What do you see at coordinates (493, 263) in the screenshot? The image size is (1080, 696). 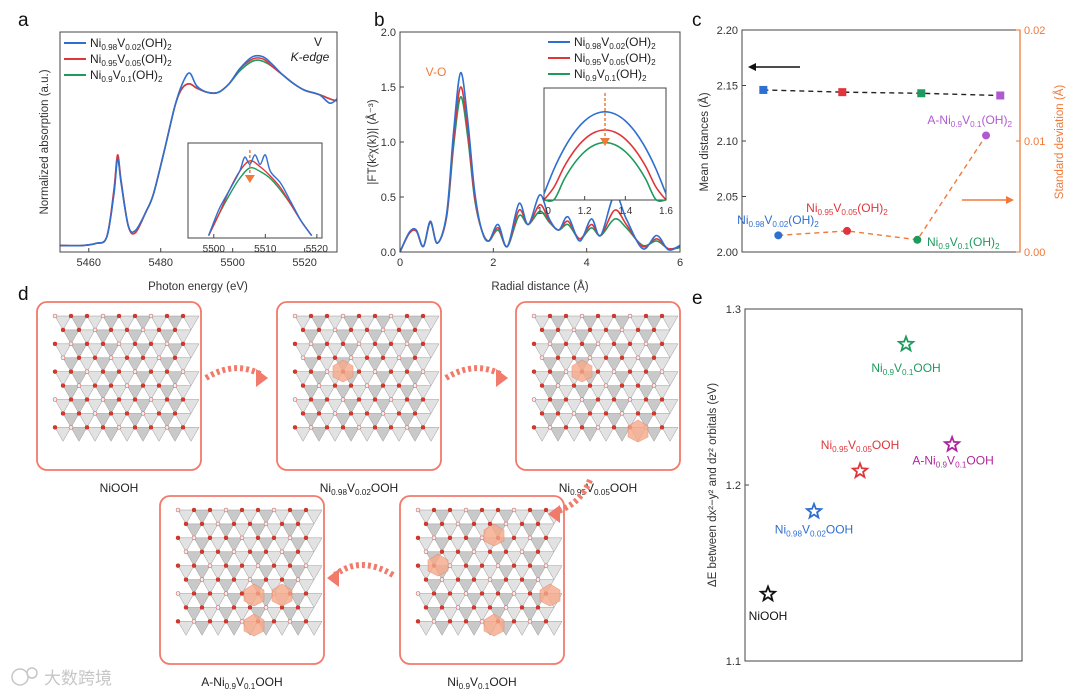 I see `x-tick-label: 2` at bounding box center [493, 263].